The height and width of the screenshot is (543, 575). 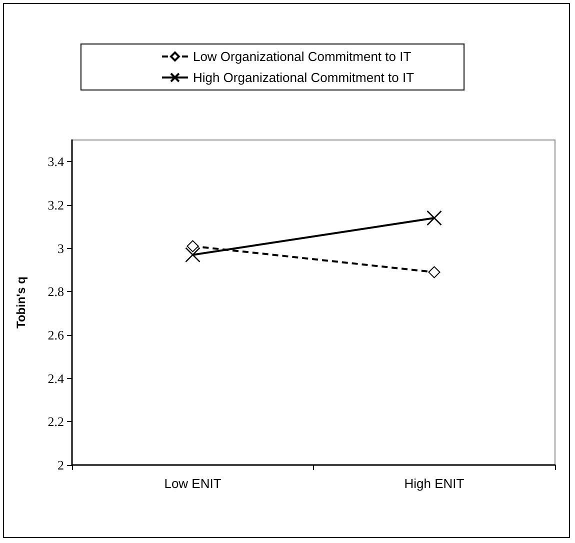 What do you see at coordinates (434, 483) in the screenshot?
I see `x-tick-label: High ENIT` at bounding box center [434, 483].